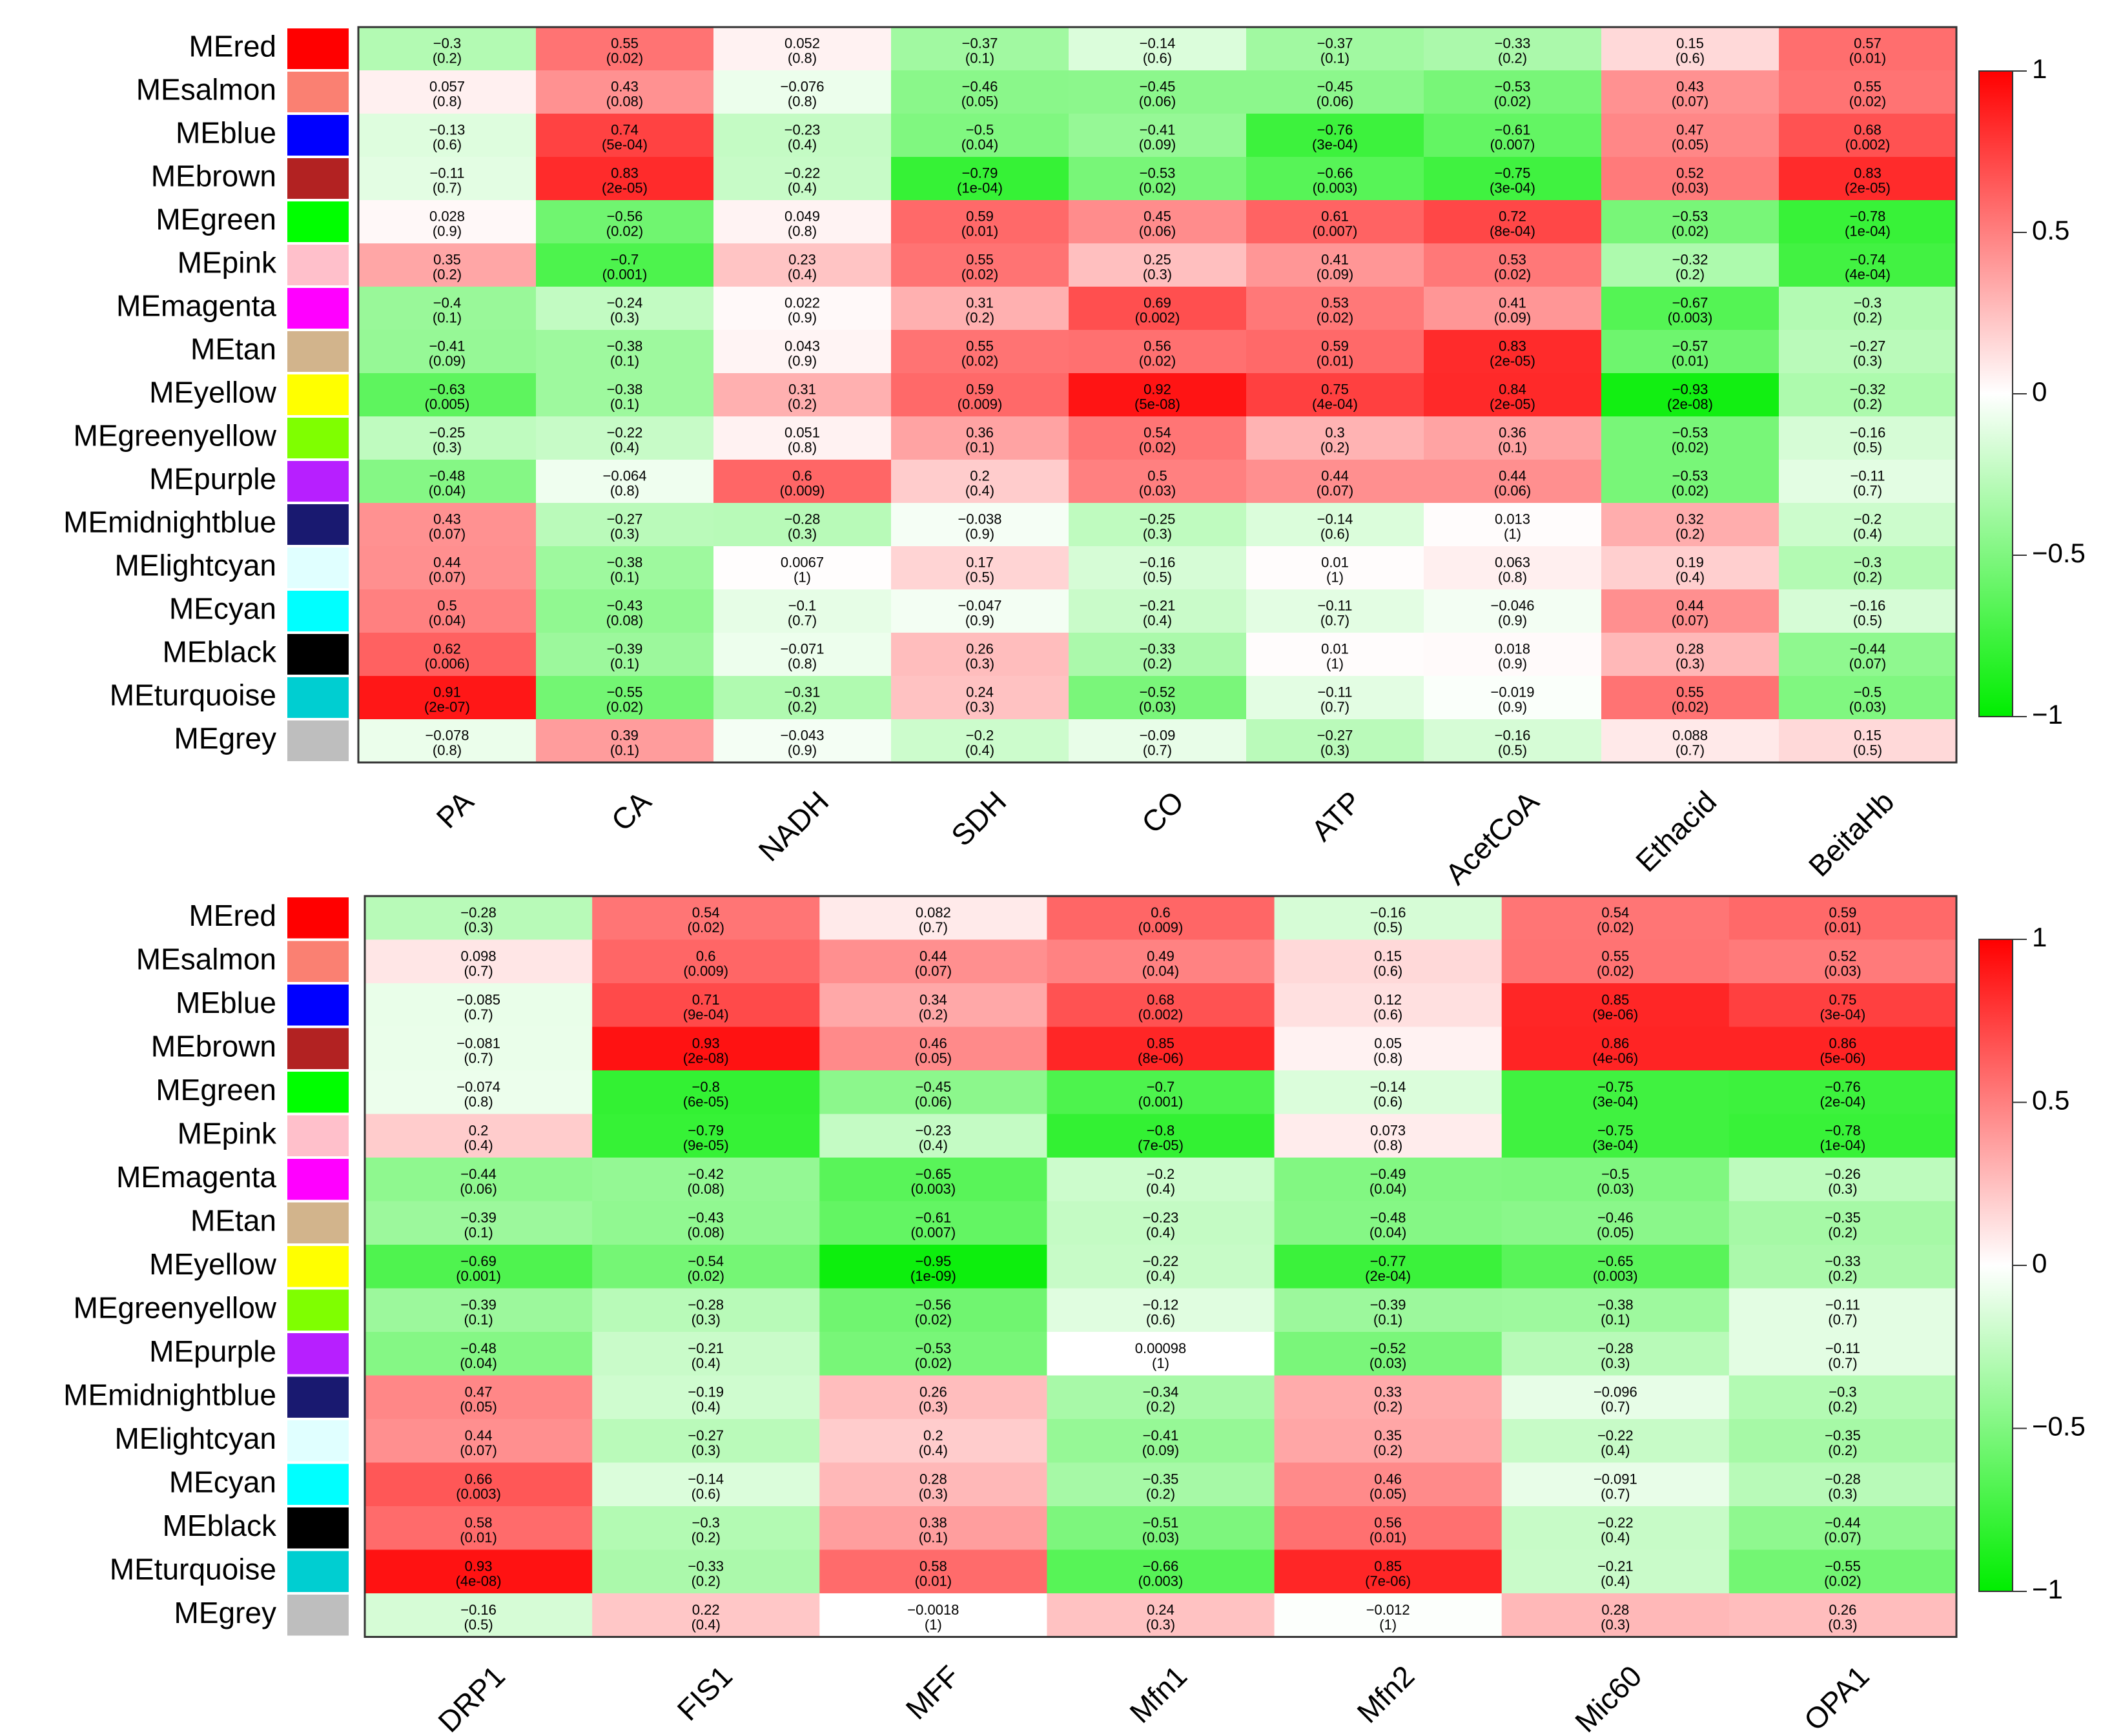 The height and width of the screenshot is (1736, 2123). I want to click on cell-pvalue-label: (0.2), so click(706, 1537).